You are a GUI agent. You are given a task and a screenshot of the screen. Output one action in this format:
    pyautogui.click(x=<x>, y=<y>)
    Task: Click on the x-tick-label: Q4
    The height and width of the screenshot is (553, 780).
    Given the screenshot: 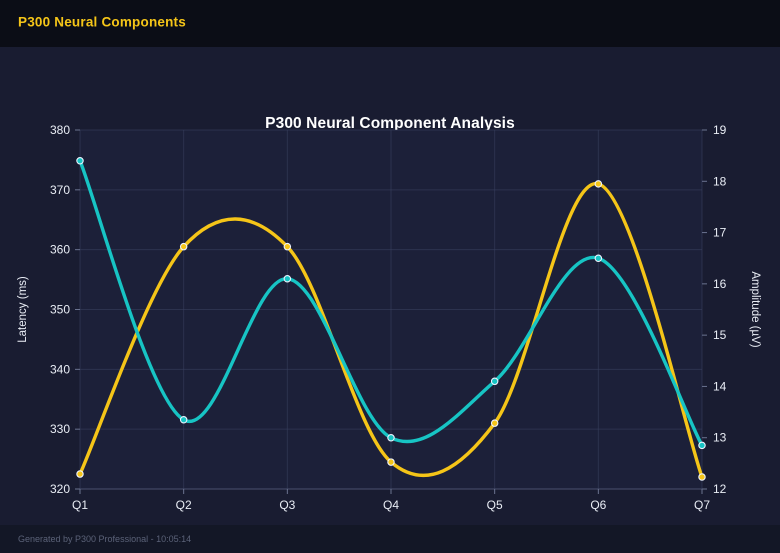 What is the action you would take?
    pyautogui.click(x=391, y=505)
    